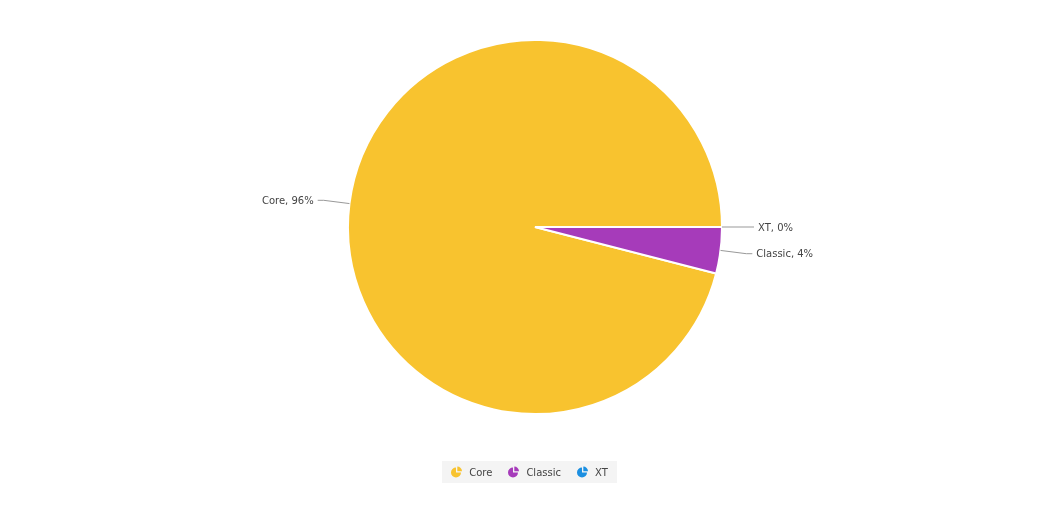  I want to click on legend-label: Classic, so click(543, 472).